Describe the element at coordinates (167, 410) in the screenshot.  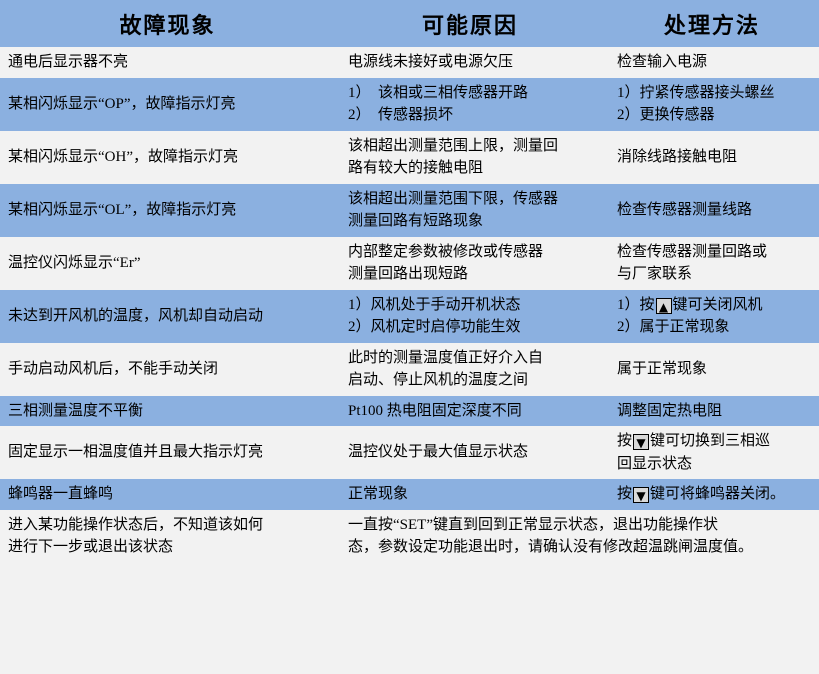
I see `cell-symptom: 三相测量温度不平衡` at that location.